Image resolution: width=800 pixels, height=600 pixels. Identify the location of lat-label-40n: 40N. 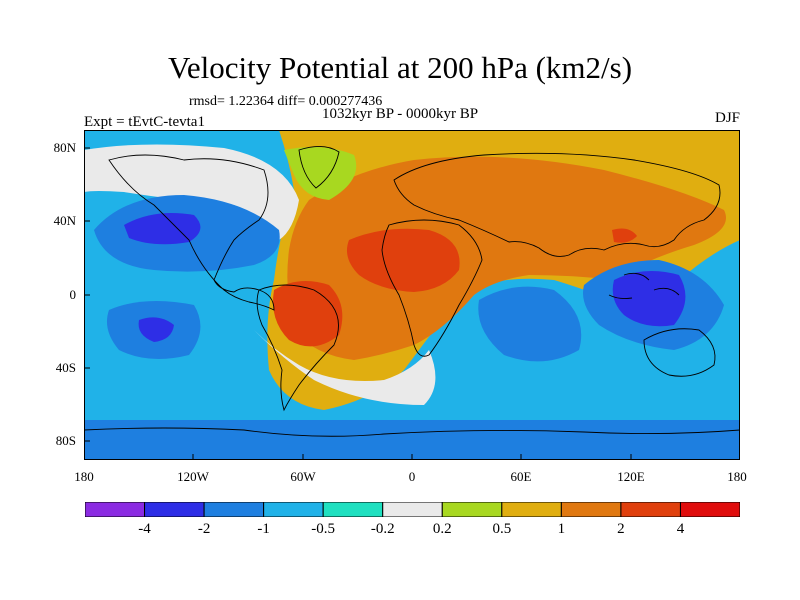
(64, 220).